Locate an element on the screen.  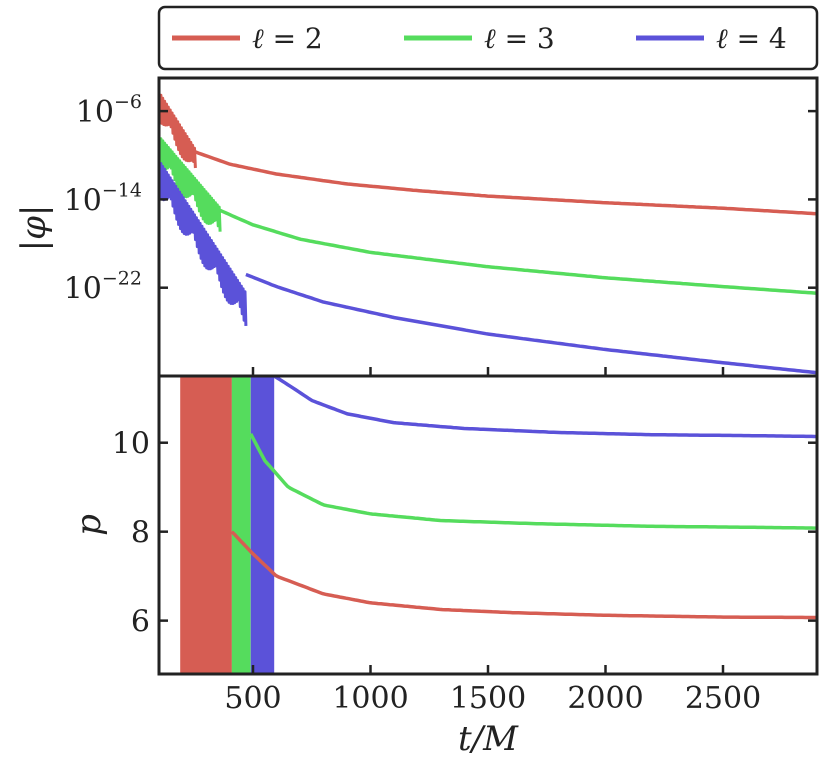
xtick-label: 2500 is located at coordinates (723, 698).